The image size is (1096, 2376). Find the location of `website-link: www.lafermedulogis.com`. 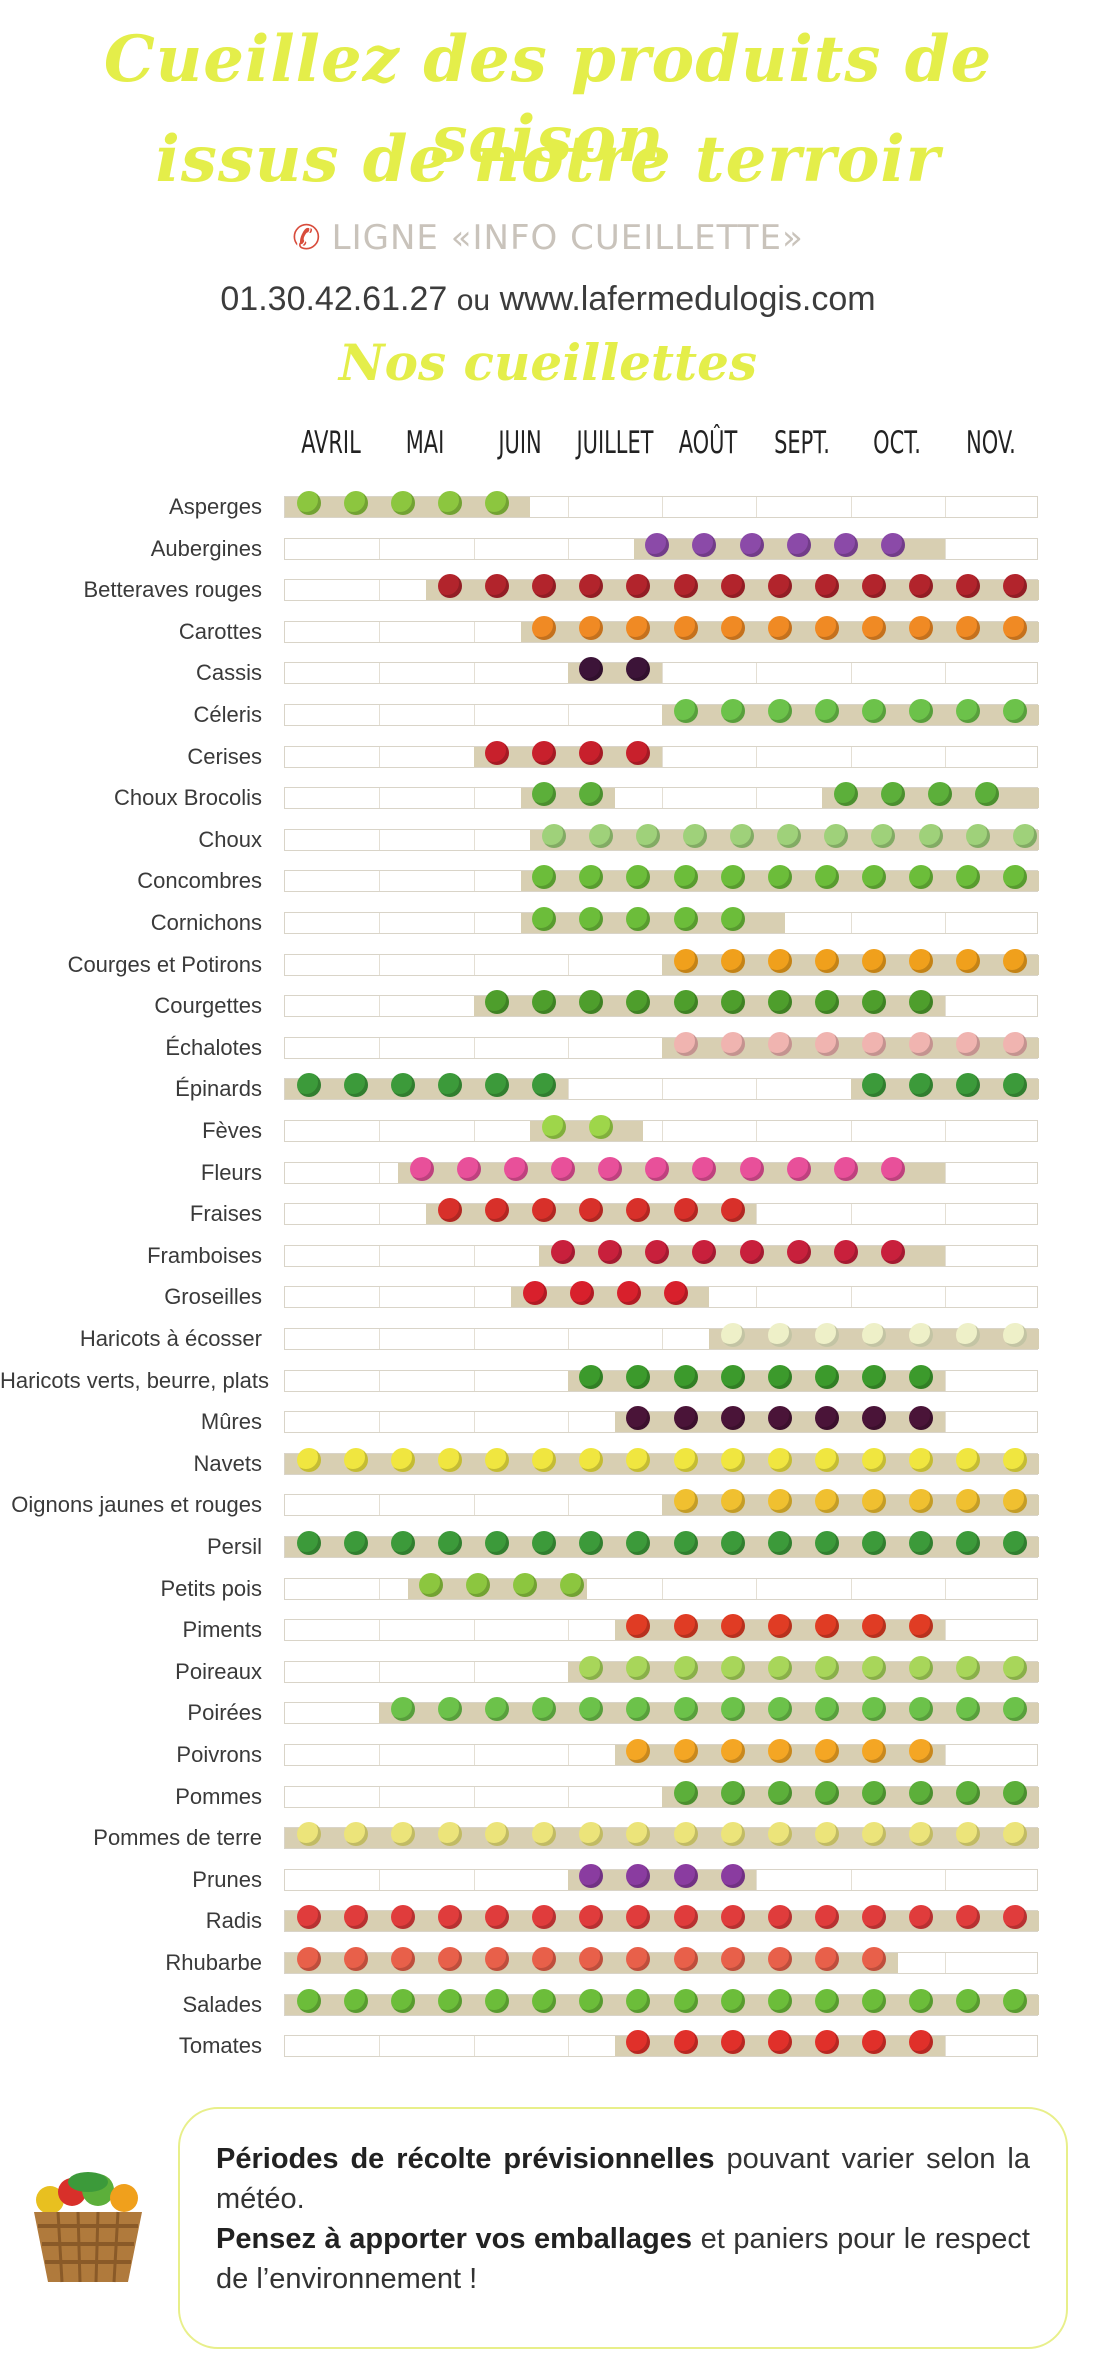

website-link: www.lafermedulogis.com is located at coordinates (687, 299).